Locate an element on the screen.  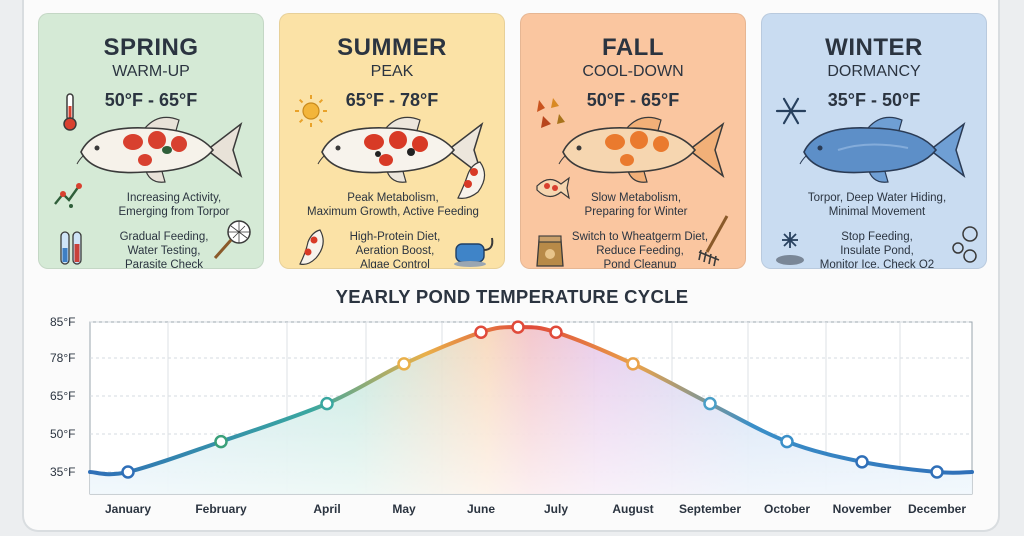
season-title: SPRING is located at coordinates (151, 47).